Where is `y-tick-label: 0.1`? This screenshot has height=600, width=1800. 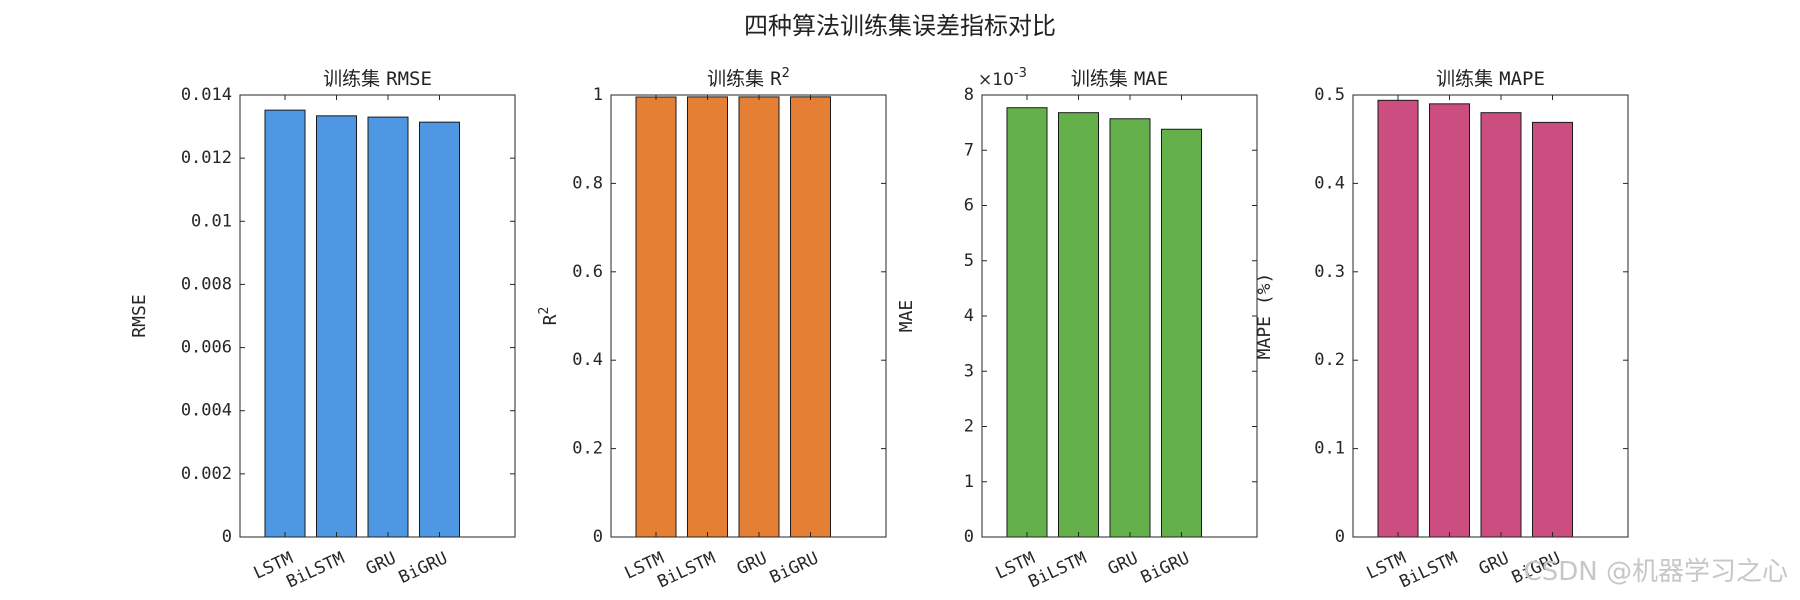 y-tick-label: 0.1 is located at coordinates (1329, 449).